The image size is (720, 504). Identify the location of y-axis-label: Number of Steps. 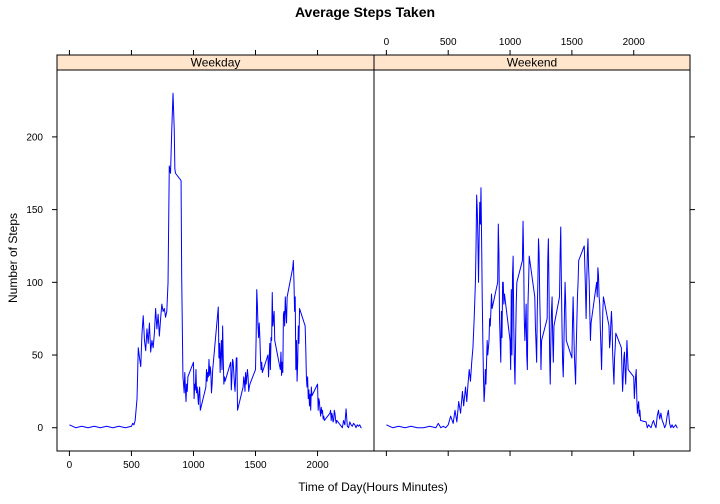
(13, 258).